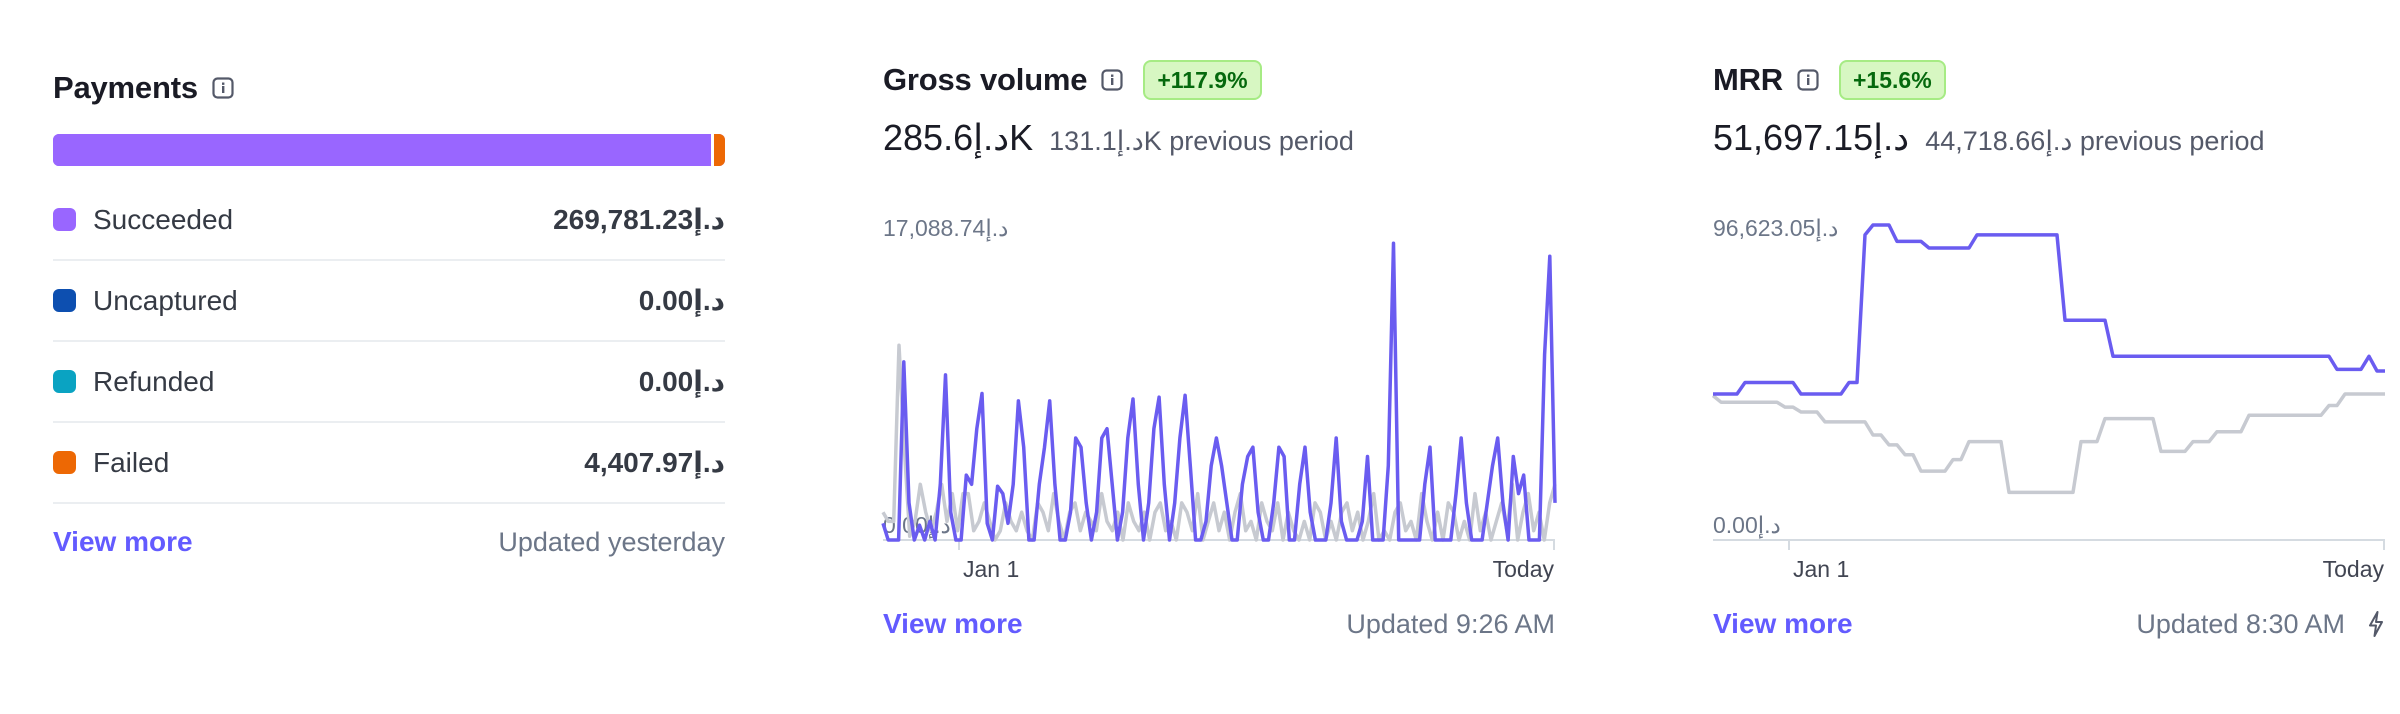 The height and width of the screenshot is (714, 2400). What do you see at coordinates (1775, 229) in the screenshot?
I see `y-tick-max: 96,623.05د.إ` at bounding box center [1775, 229].